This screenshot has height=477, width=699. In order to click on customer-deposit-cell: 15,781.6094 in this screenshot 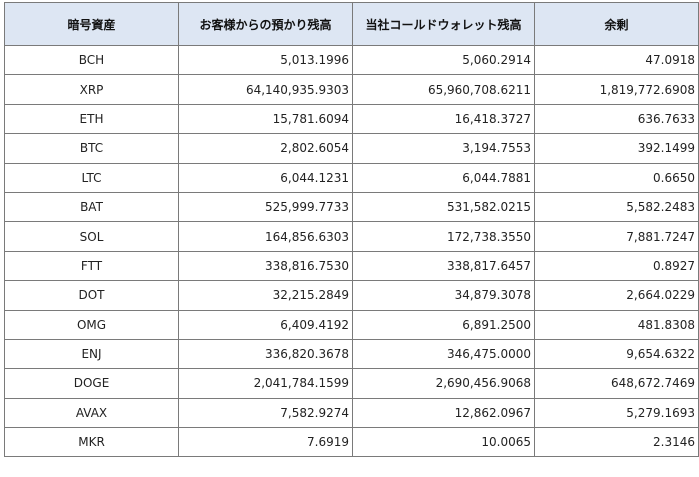, I will do `click(265, 119)`.